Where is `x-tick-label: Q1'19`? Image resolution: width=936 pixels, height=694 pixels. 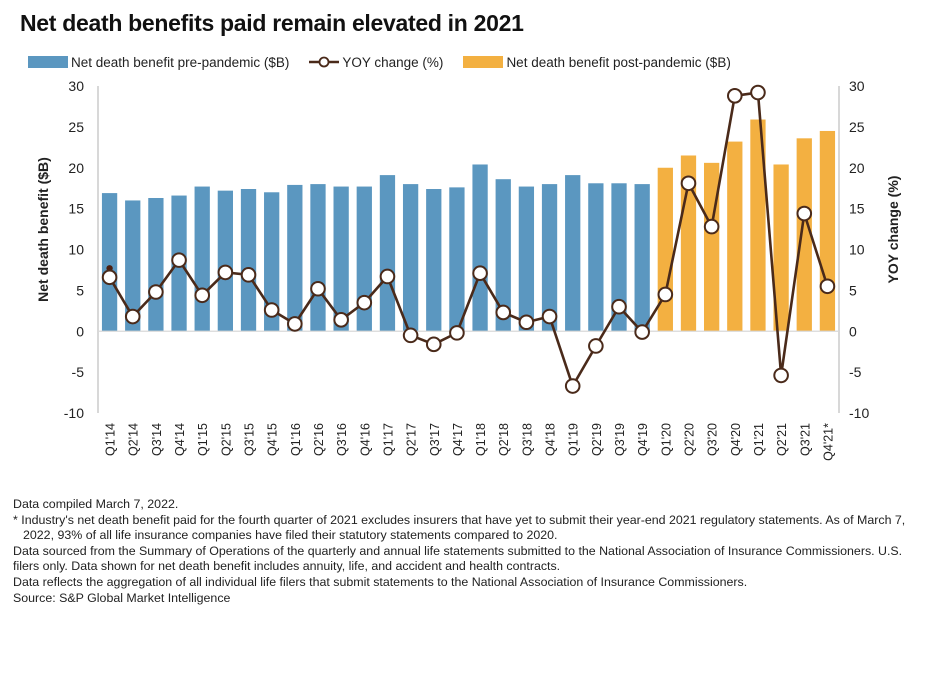 x-tick-label: Q1'19 is located at coordinates (574, 439).